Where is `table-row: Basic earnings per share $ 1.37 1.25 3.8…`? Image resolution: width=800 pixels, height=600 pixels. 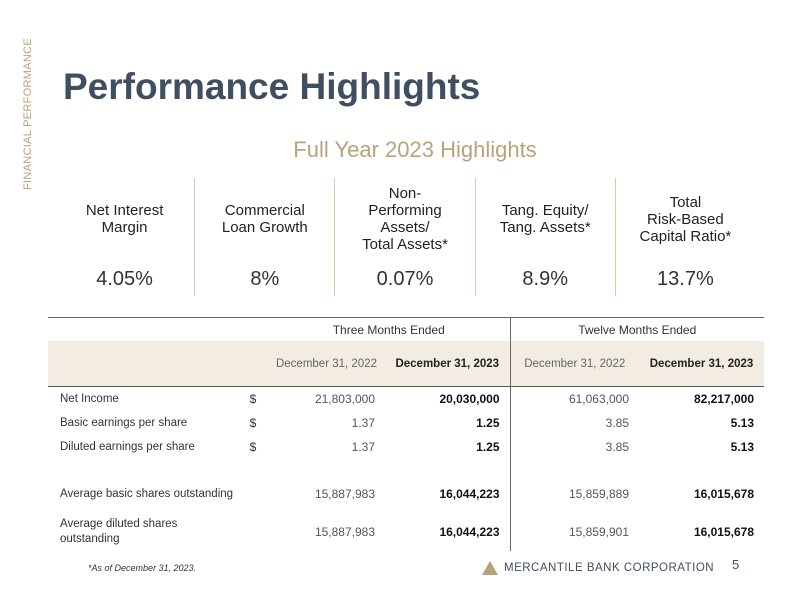
table-row: Basic earnings per share $ 1.37 1.25 3.8… is located at coordinates (406, 423).